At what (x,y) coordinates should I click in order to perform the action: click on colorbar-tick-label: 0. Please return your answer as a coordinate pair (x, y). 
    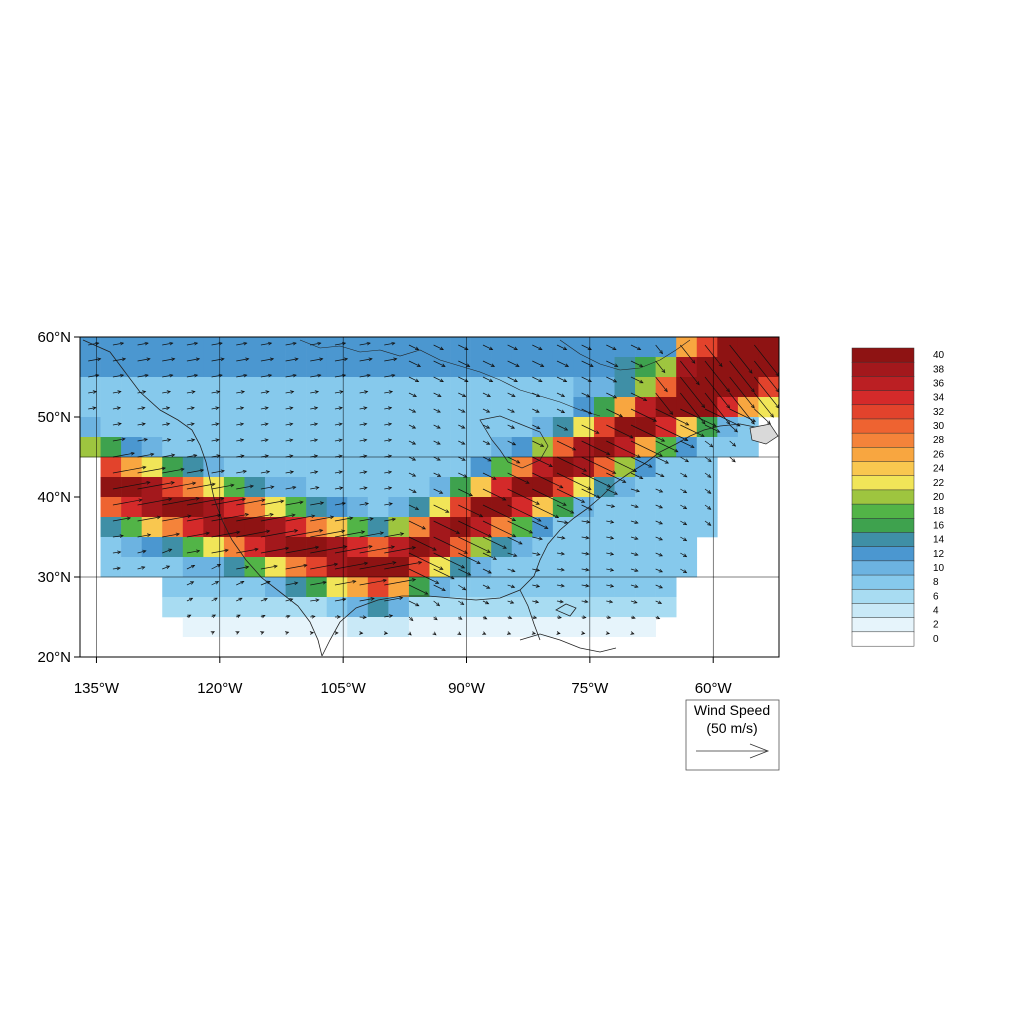
    Looking at the image, I should click on (936, 639).